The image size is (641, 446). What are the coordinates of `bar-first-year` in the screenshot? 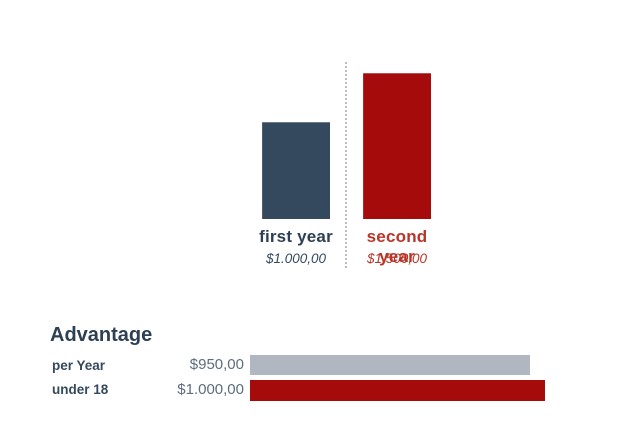 It's located at (296, 170).